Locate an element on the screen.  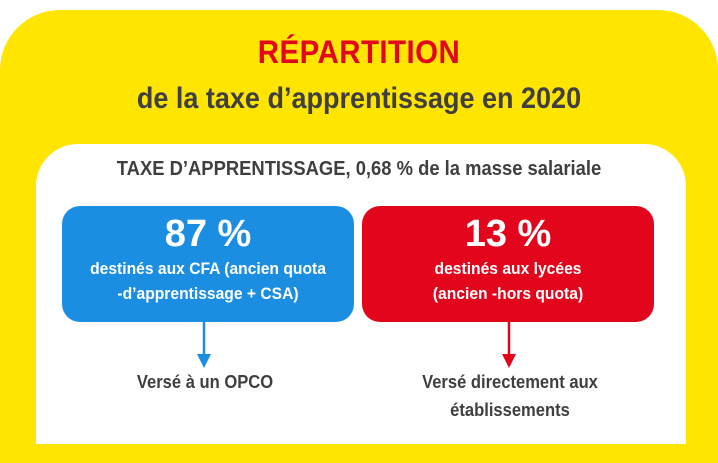
lycees-destination: Versé directement aux établissements is located at coordinates (510, 396).